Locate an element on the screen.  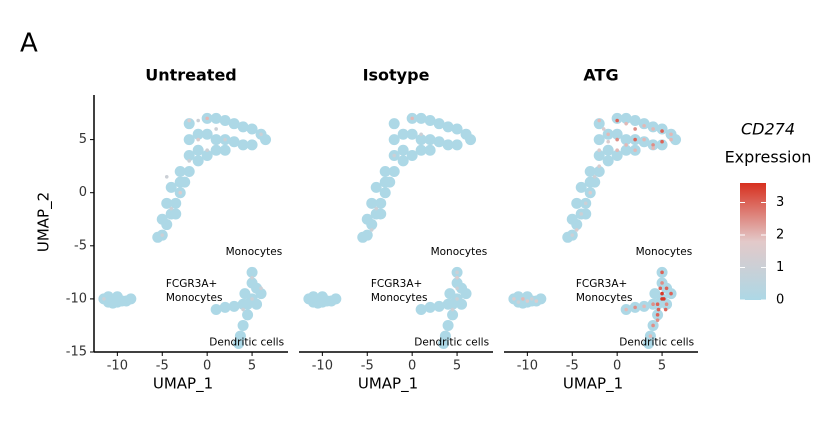
panel-label: A is located at coordinates (29, 44).